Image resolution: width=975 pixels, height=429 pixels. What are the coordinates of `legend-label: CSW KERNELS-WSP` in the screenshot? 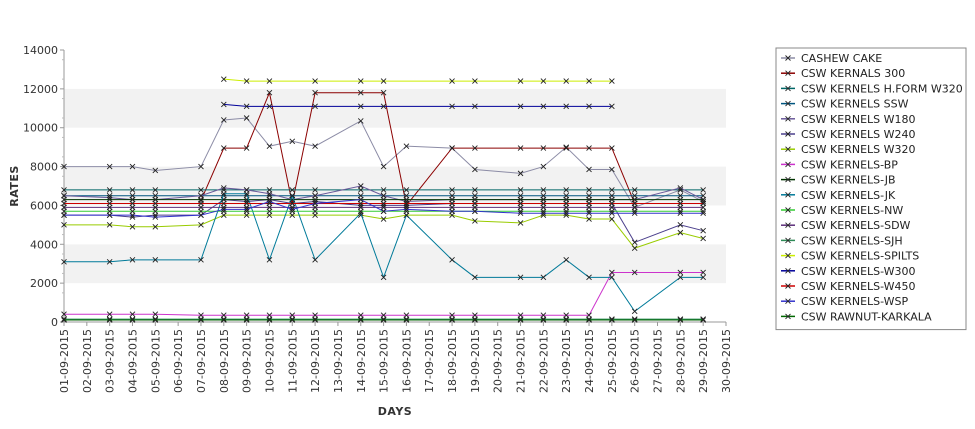 It's located at (855, 301).